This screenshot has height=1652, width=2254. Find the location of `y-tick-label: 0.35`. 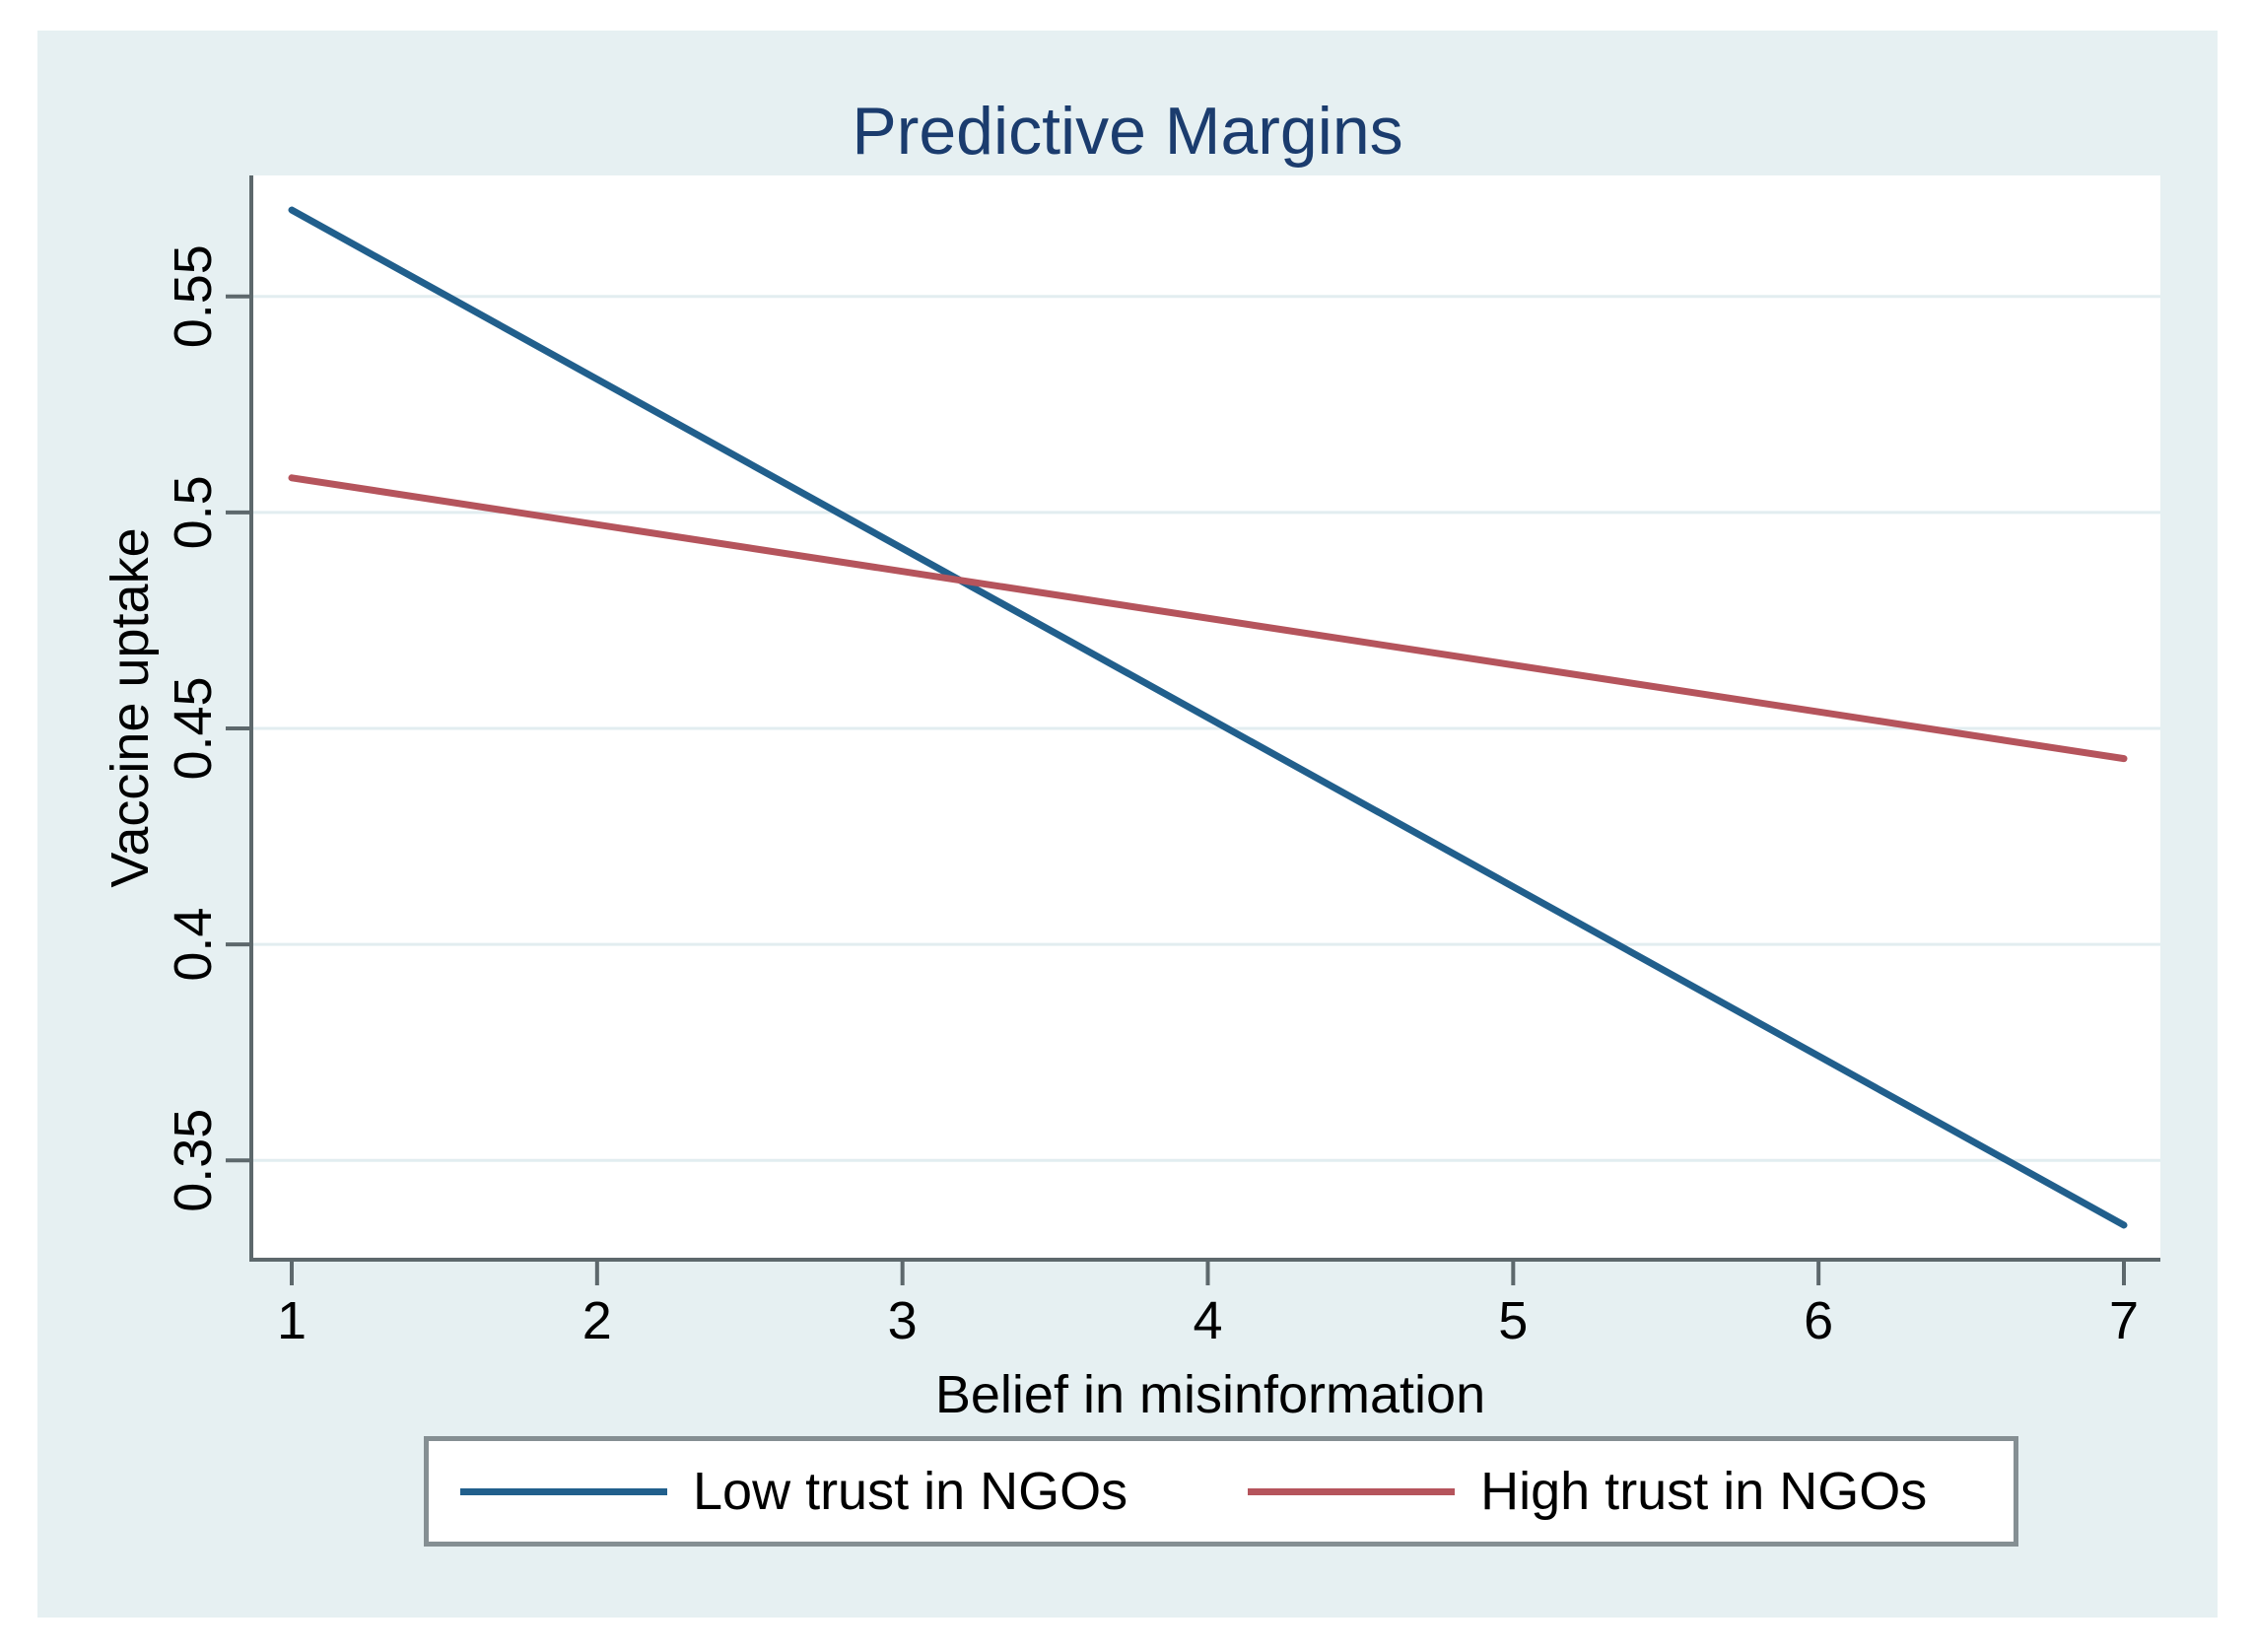

y-tick-label: 0.35 is located at coordinates (193, 1160).